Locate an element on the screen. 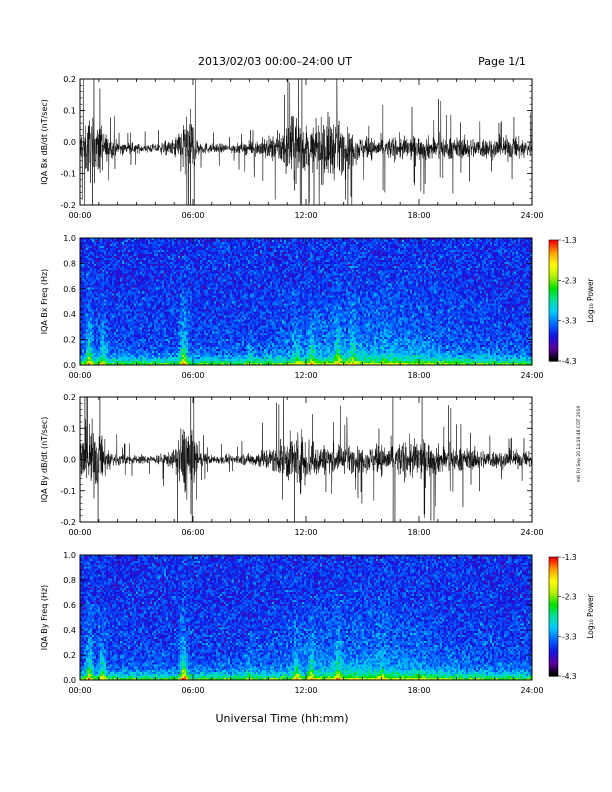 Image resolution: width=612 pixels, height=792 pixels. by-waveform-x-tick-label: 18:00 is located at coordinates (418, 532).